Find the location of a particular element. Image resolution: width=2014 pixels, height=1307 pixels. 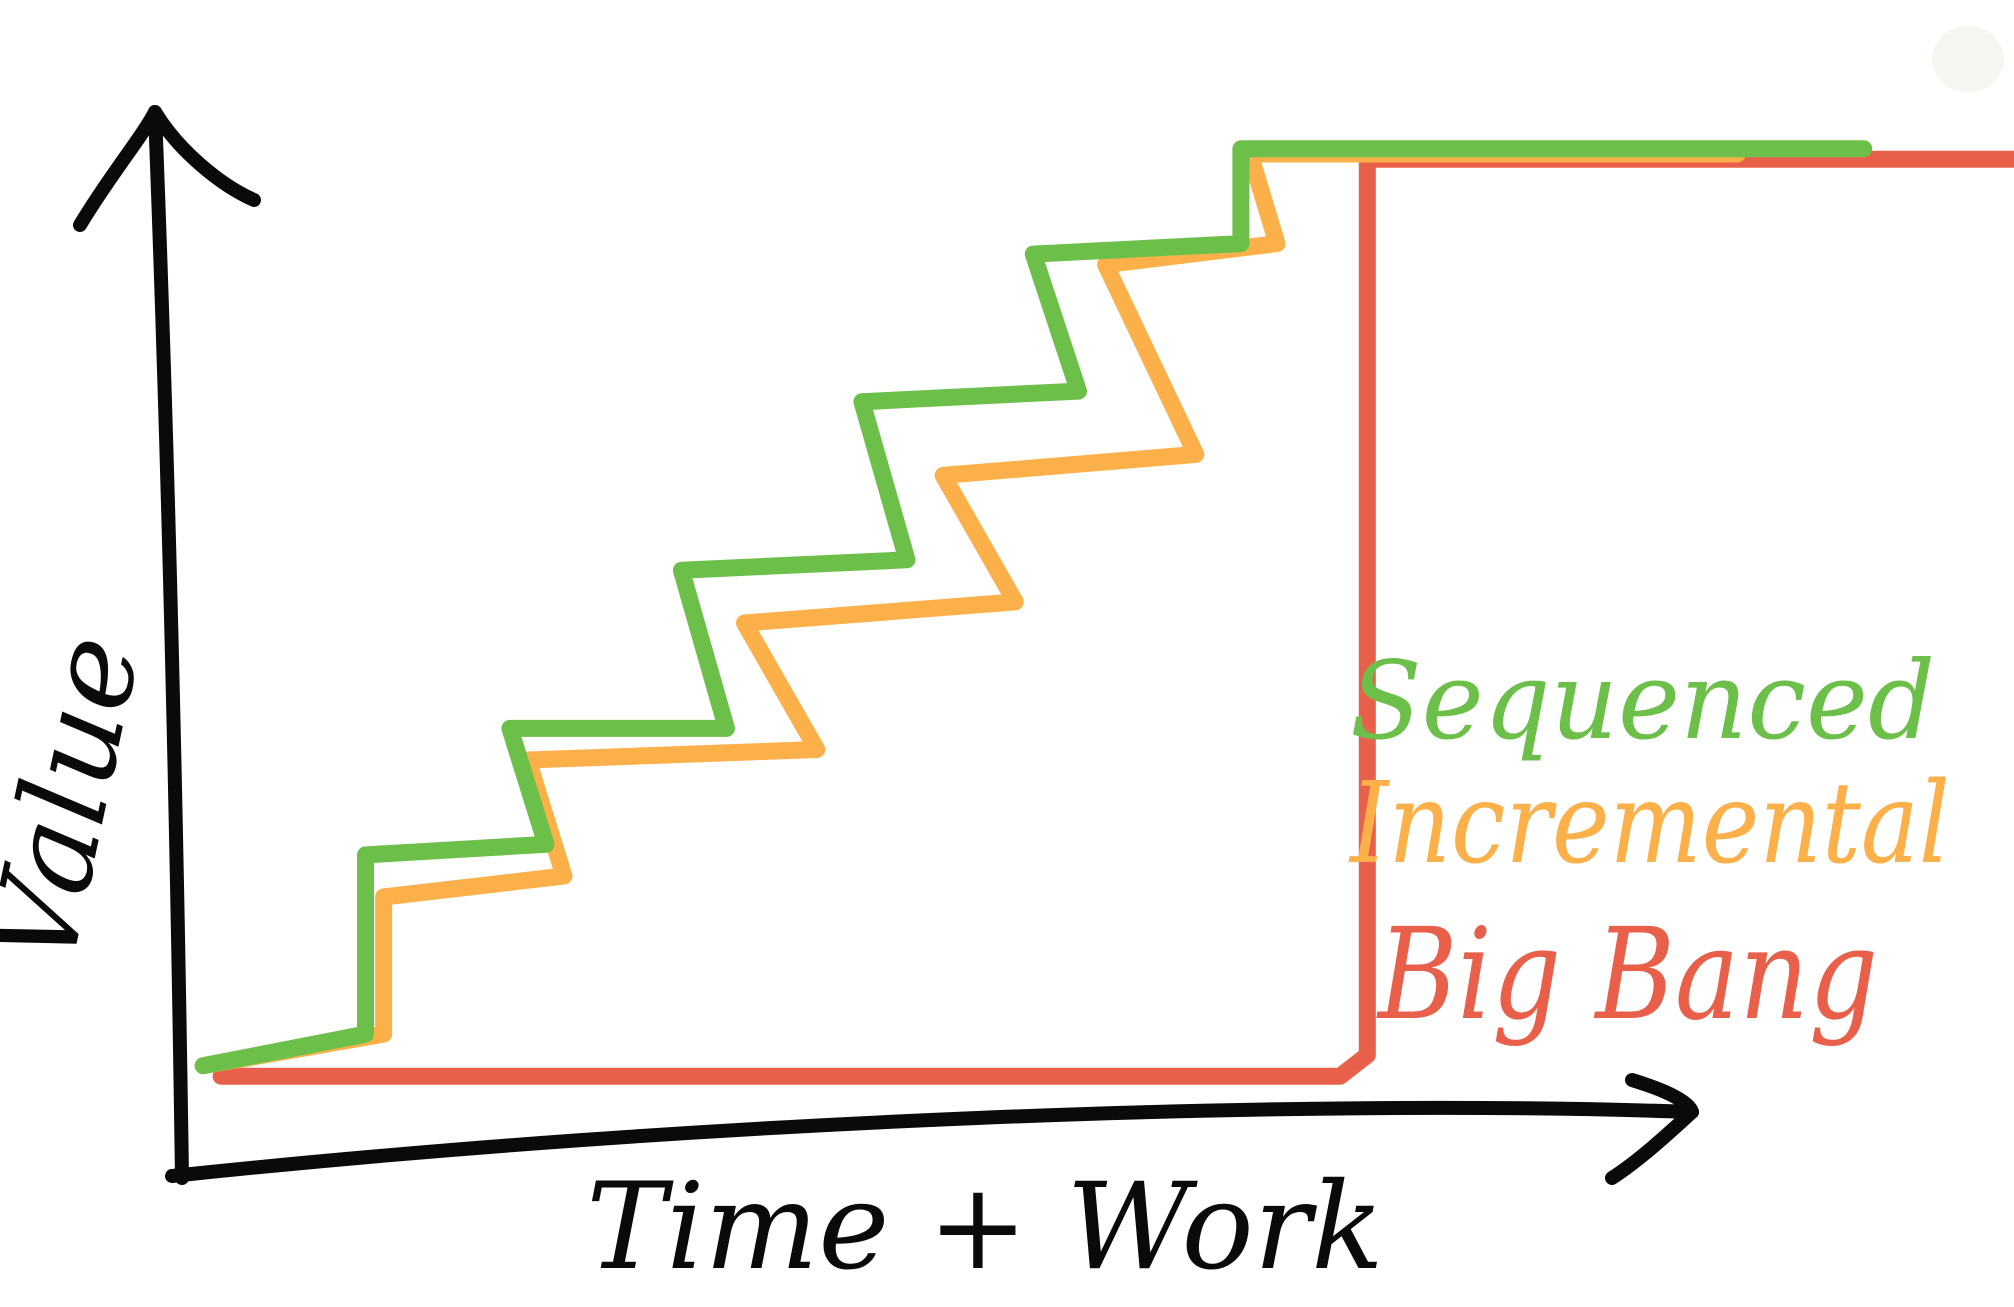

y-axis-arrowhead is located at coordinates (167, 168).